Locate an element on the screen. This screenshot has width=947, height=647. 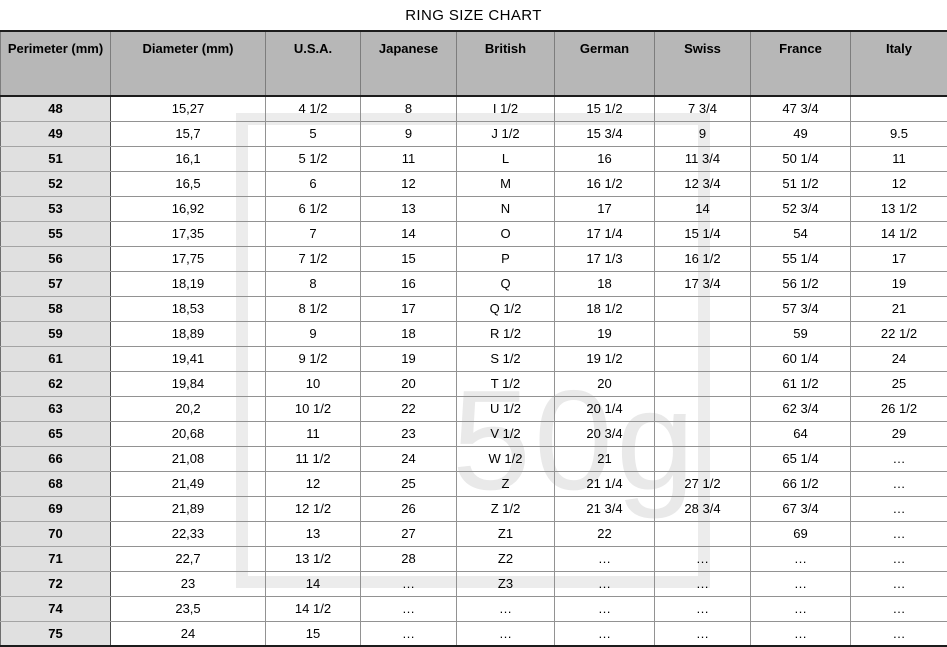
value-cell: 20,2 is located at coordinates (188, 408).